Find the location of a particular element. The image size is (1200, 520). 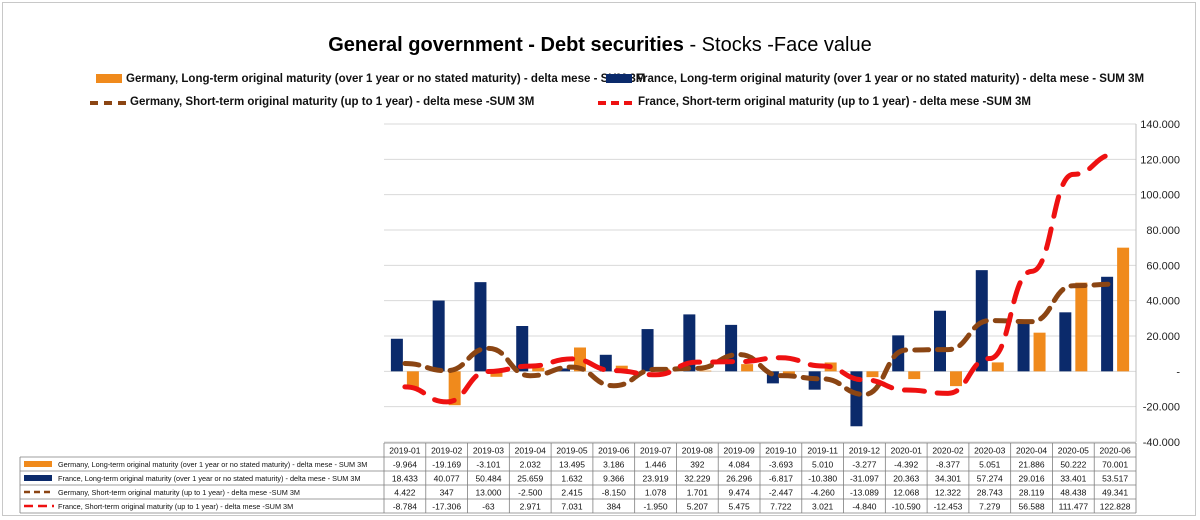

legend-germany-long-swatch is located at coordinates (109, 78).